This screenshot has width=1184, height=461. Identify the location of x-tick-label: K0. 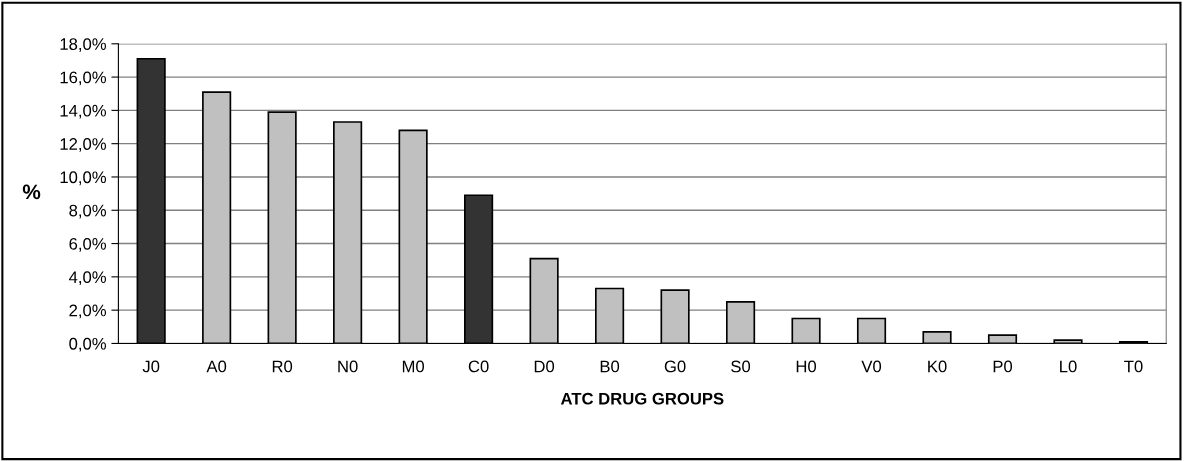
(937, 366).